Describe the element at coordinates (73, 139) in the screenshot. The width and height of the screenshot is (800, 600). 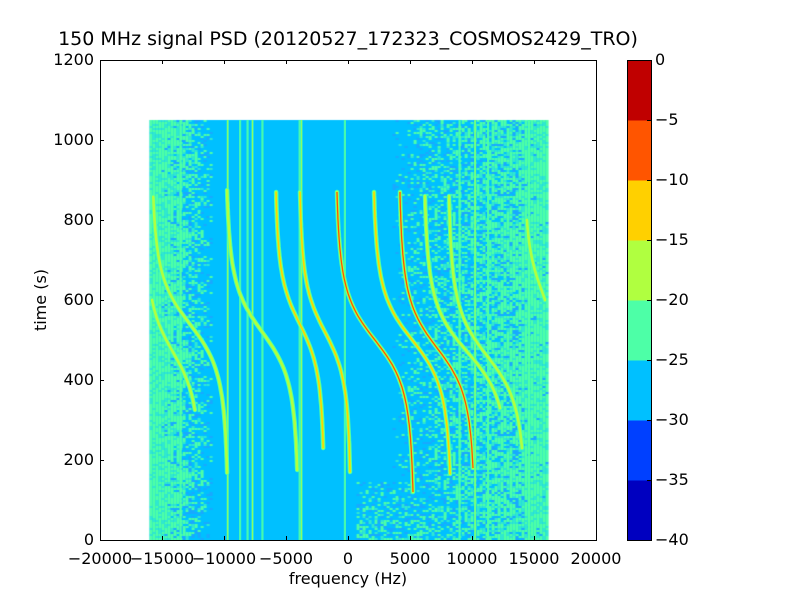
I see `y-tick-label: 1000` at that location.